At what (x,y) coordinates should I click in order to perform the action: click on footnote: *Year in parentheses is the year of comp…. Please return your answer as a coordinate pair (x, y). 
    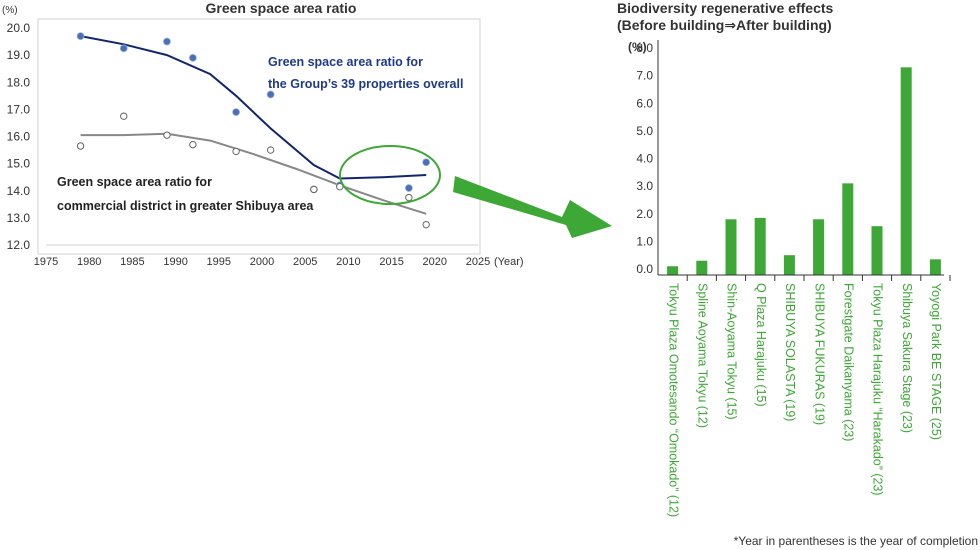
    Looking at the image, I should click on (856, 541).